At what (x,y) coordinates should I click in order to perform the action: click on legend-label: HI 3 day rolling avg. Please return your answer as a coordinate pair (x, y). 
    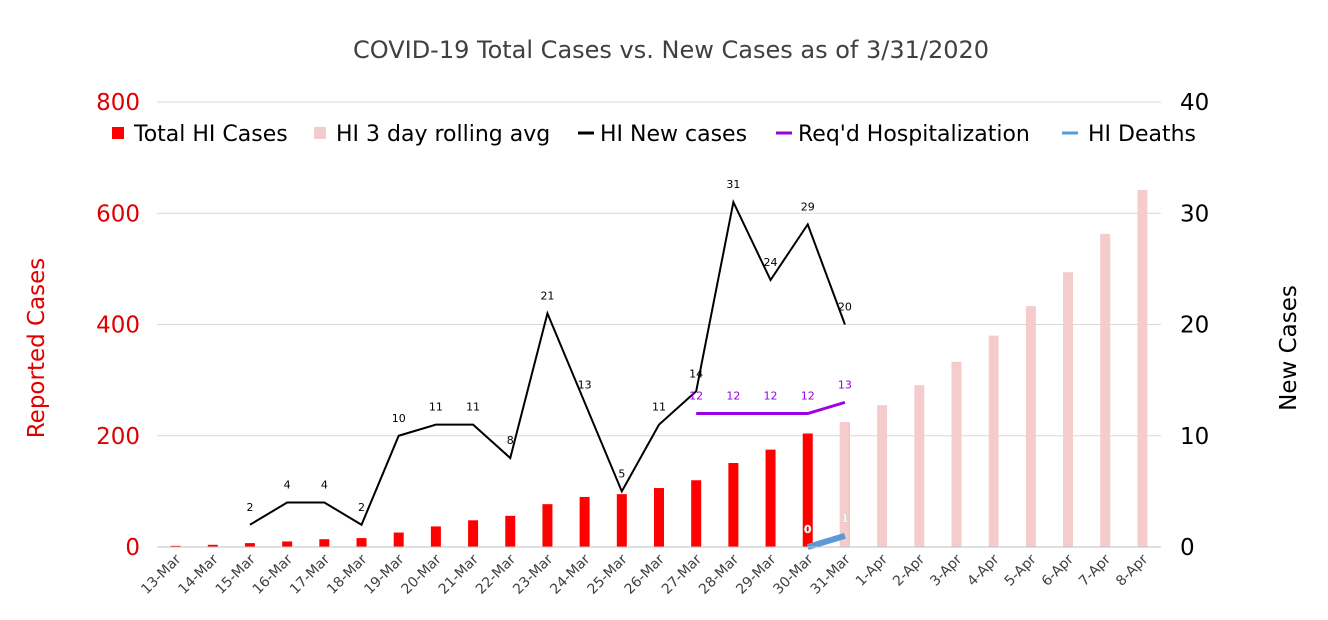
    Looking at the image, I should click on (443, 134).